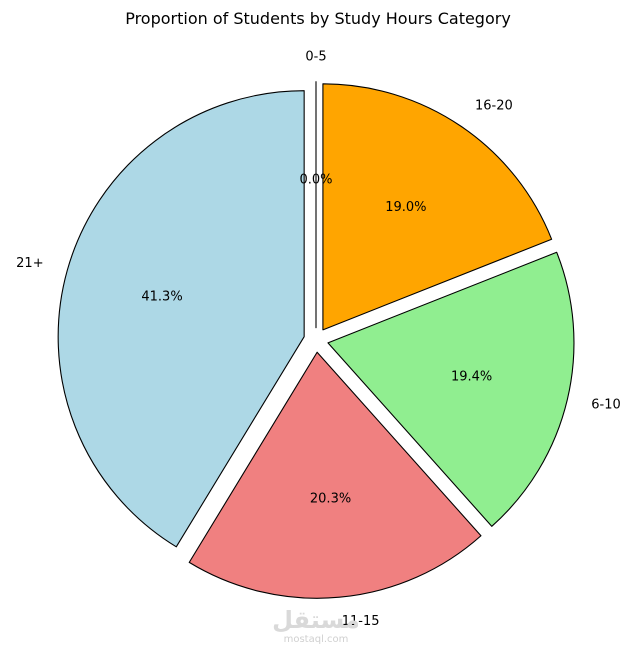  Describe the element at coordinates (471, 376) in the screenshot. I see `percent-label-6-10: 19.4%` at that location.